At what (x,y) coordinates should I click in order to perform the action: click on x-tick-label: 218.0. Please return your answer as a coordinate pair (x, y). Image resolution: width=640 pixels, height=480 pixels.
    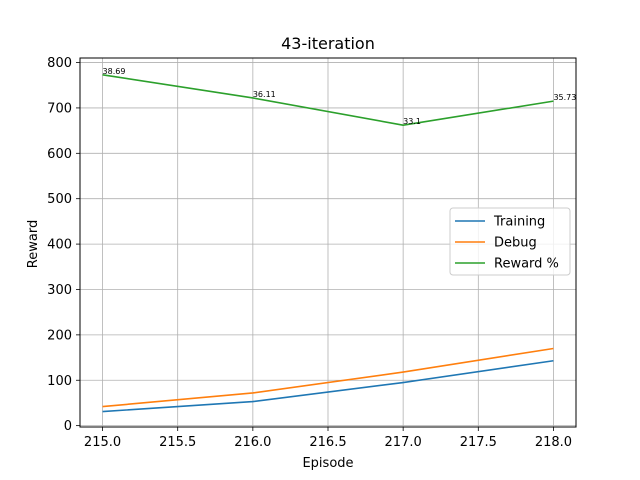
    Looking at the image, I should click on (553, 442).